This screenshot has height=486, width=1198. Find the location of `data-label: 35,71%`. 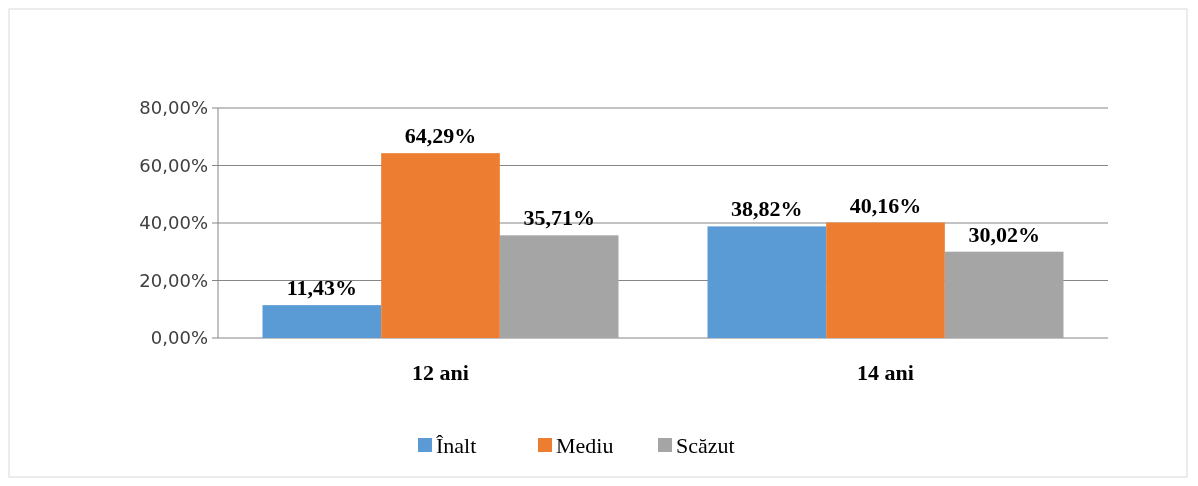

data-label: 35,71% is located at coordinates (559, 218).